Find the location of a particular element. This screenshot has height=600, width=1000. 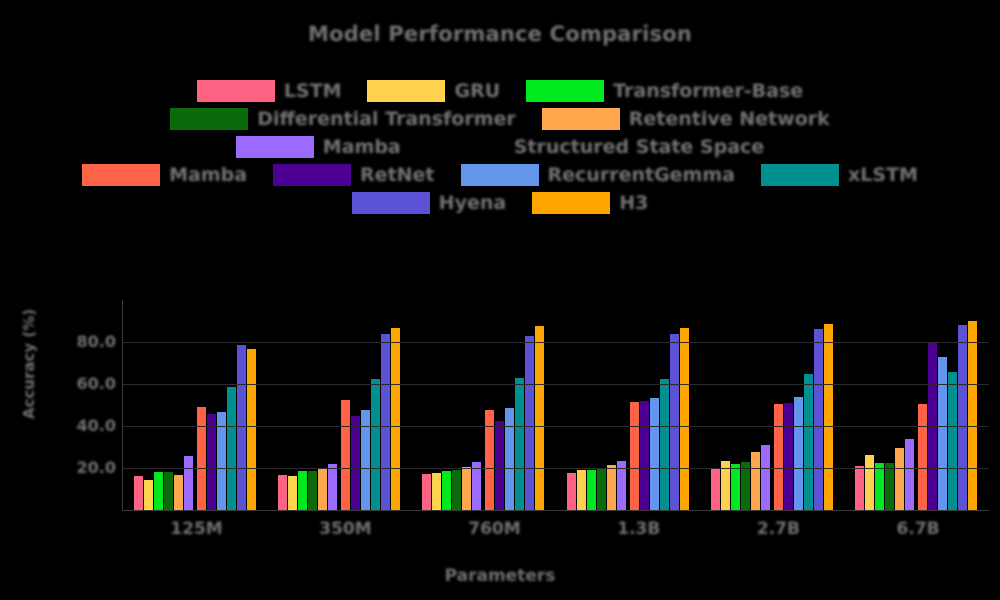

legend-item: LSTM is located at coordinates (269, 91).